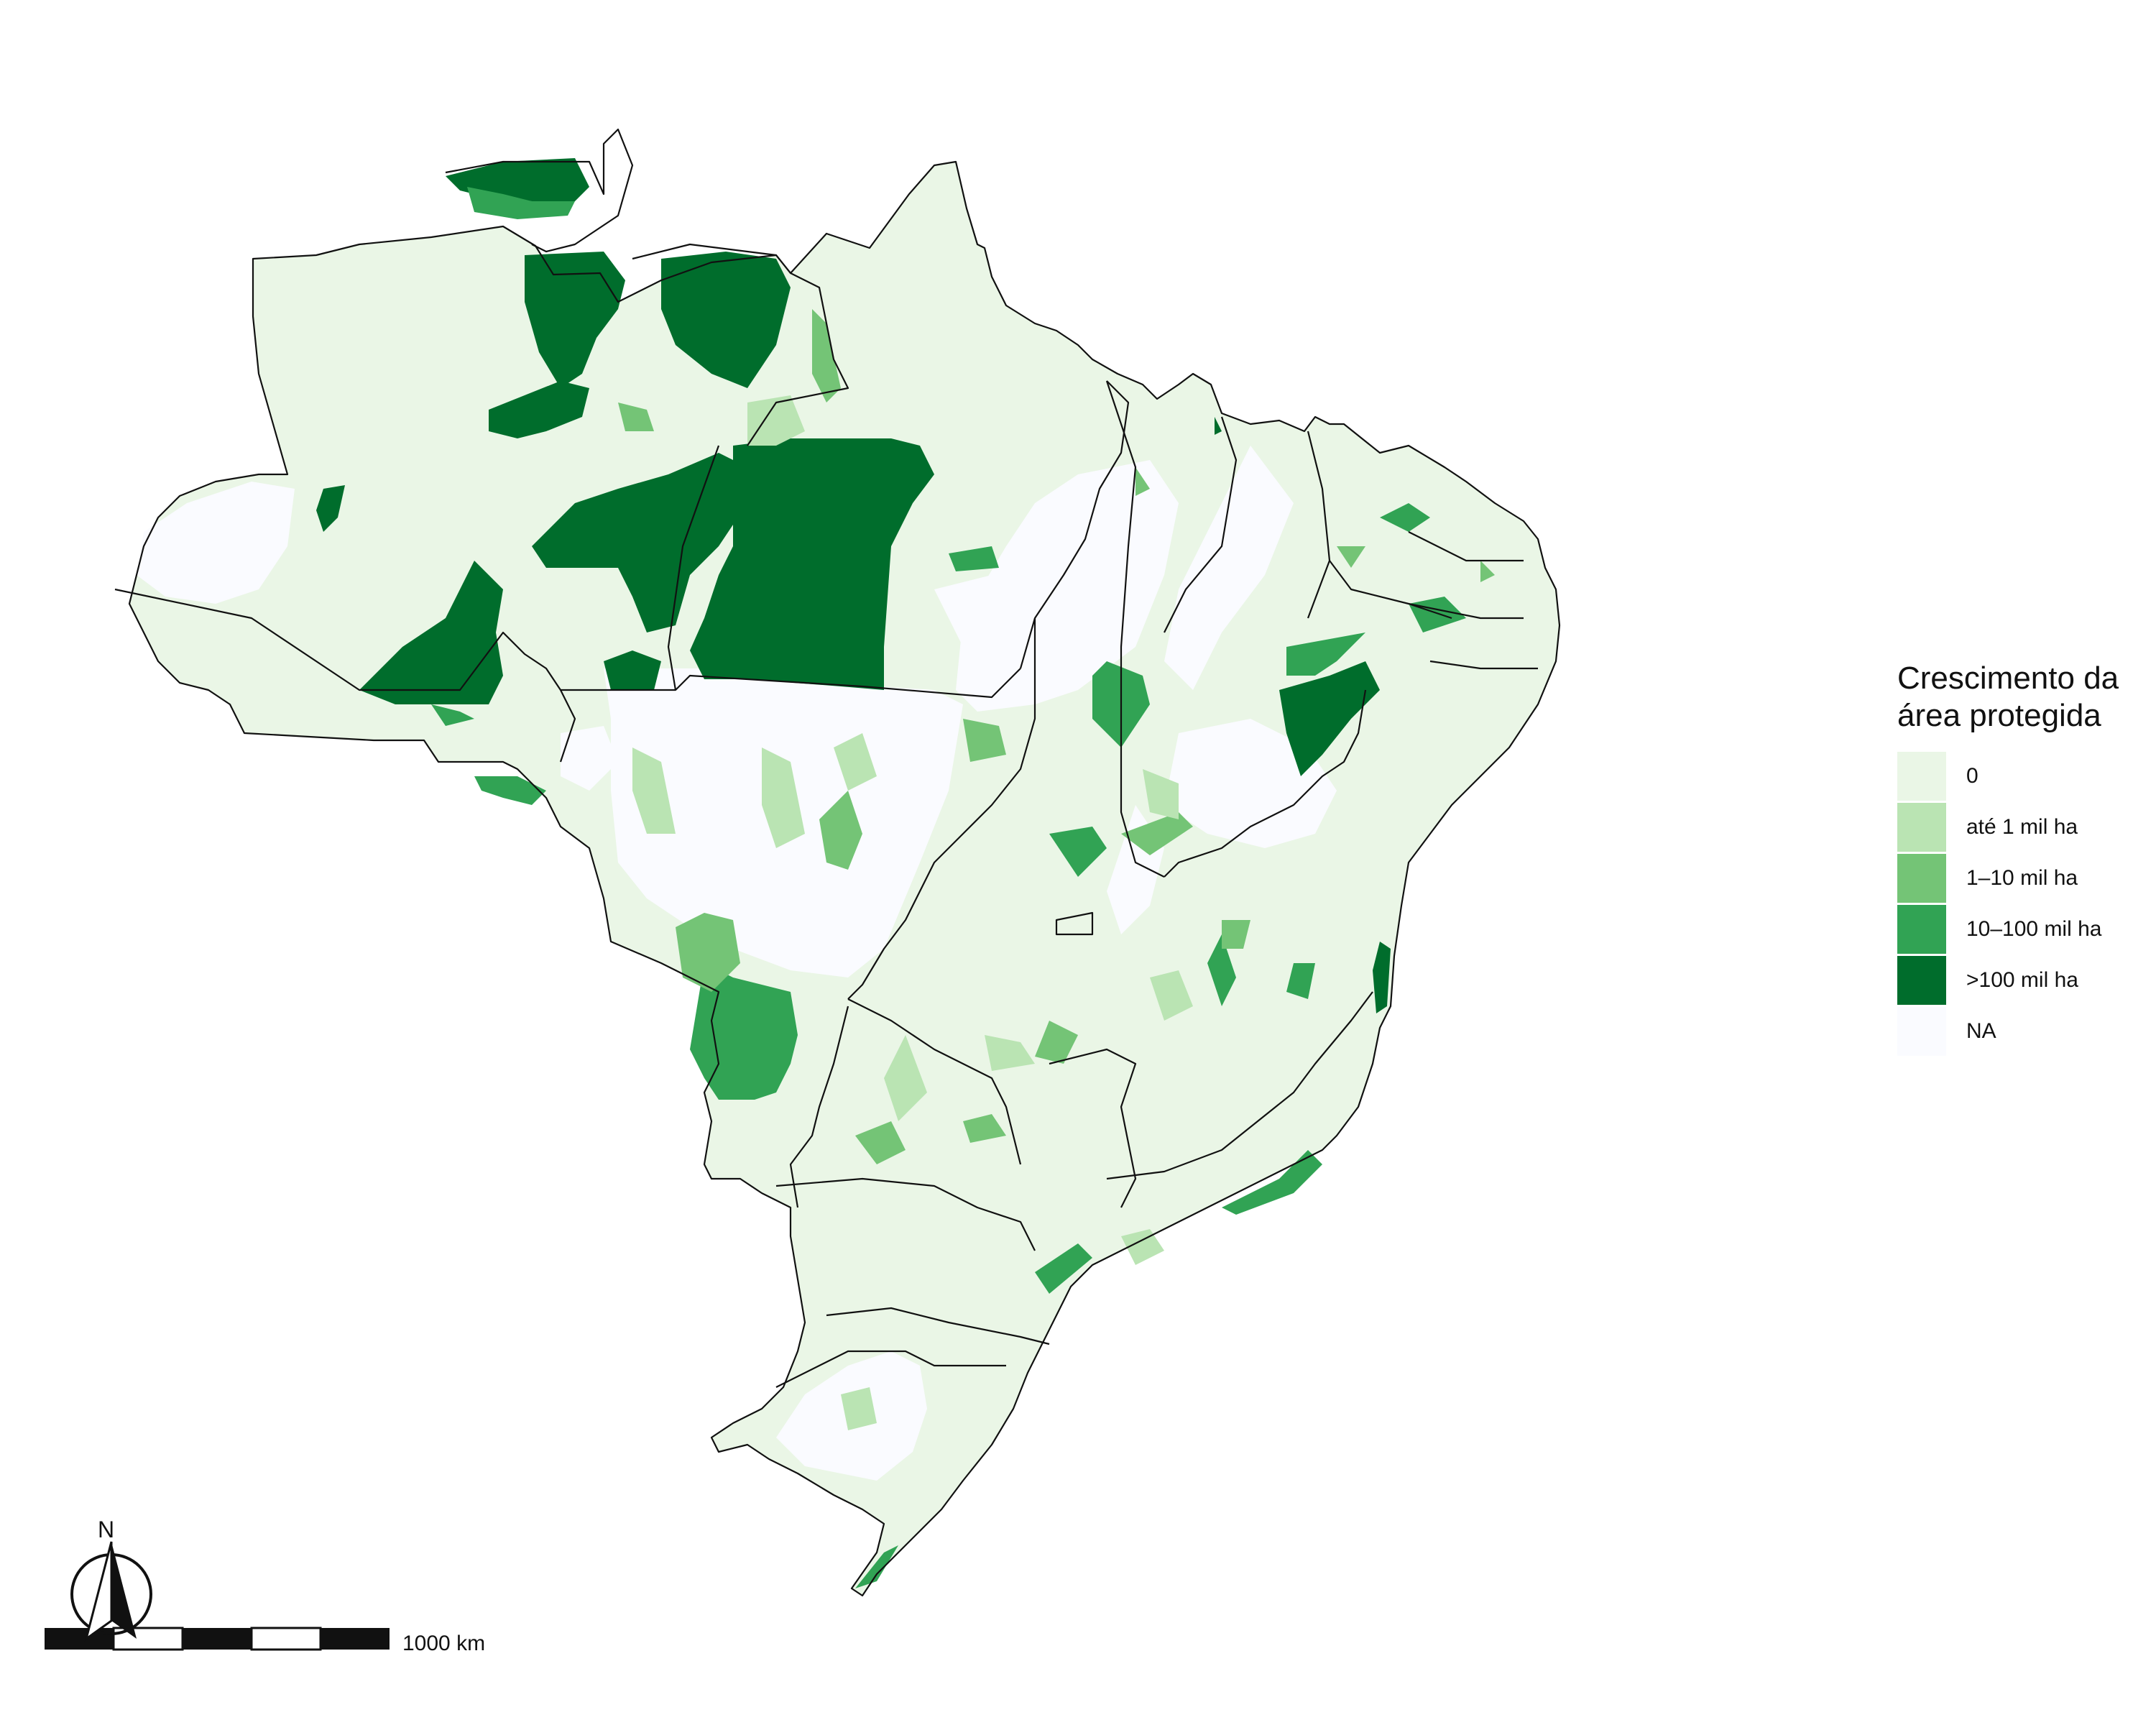 Image resolution: width=2156 pixels, height=1725 pixels. Describe the element at coordinates (2008, 1031) in the screenshot. I see `legend-item-5: NA` at that location.